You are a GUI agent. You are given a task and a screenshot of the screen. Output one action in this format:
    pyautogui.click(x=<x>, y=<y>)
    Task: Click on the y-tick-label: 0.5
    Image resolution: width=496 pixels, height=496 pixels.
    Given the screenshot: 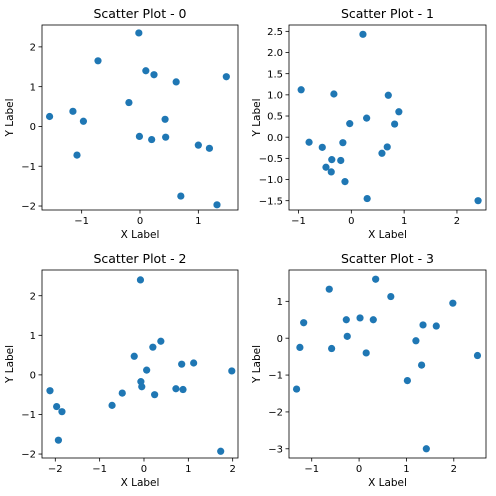 What is the action you would take?
    pyautogui.click(x=275, y=117)
    